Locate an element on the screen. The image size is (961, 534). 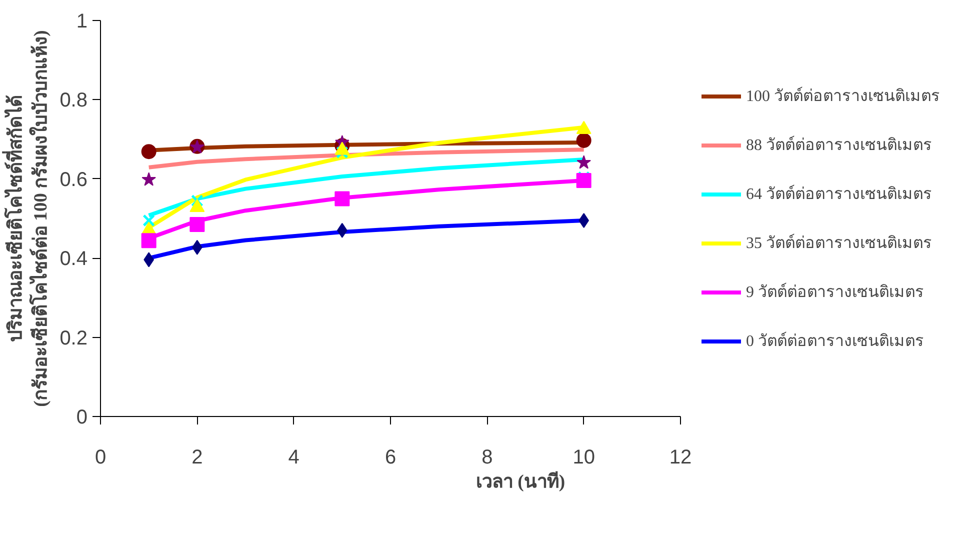
y-tick-label: 0.4 is located at coordinates (74, 259).